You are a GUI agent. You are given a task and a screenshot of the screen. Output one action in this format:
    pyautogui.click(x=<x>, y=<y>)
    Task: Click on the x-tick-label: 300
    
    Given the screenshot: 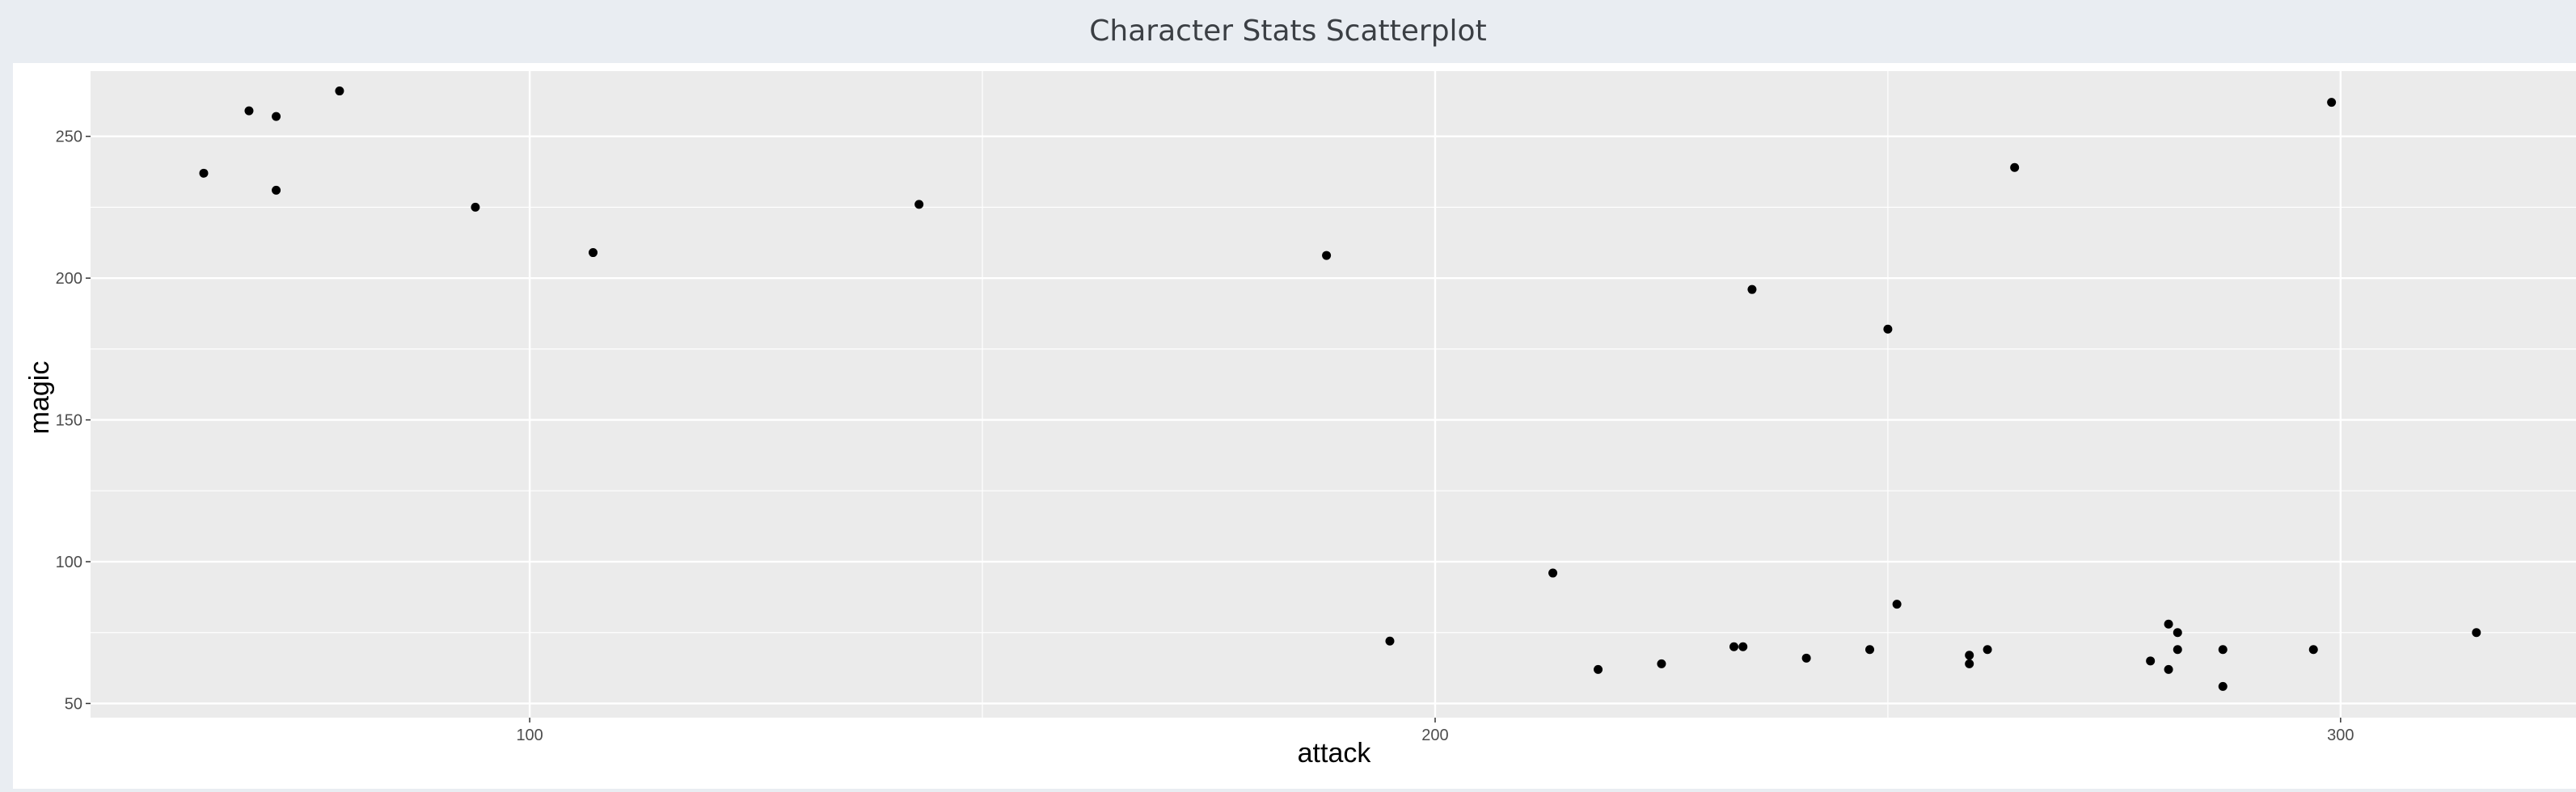 What is the action you would take?
    pyautogui.click(x=2340, y=736)
    